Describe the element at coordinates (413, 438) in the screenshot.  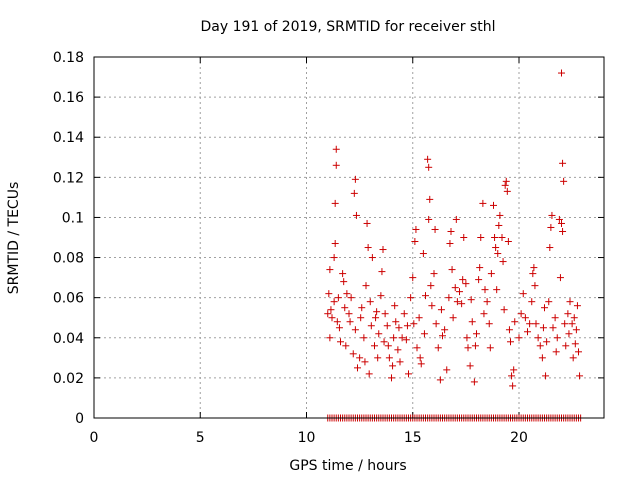
I see `x-tick-label: 15` at that location.